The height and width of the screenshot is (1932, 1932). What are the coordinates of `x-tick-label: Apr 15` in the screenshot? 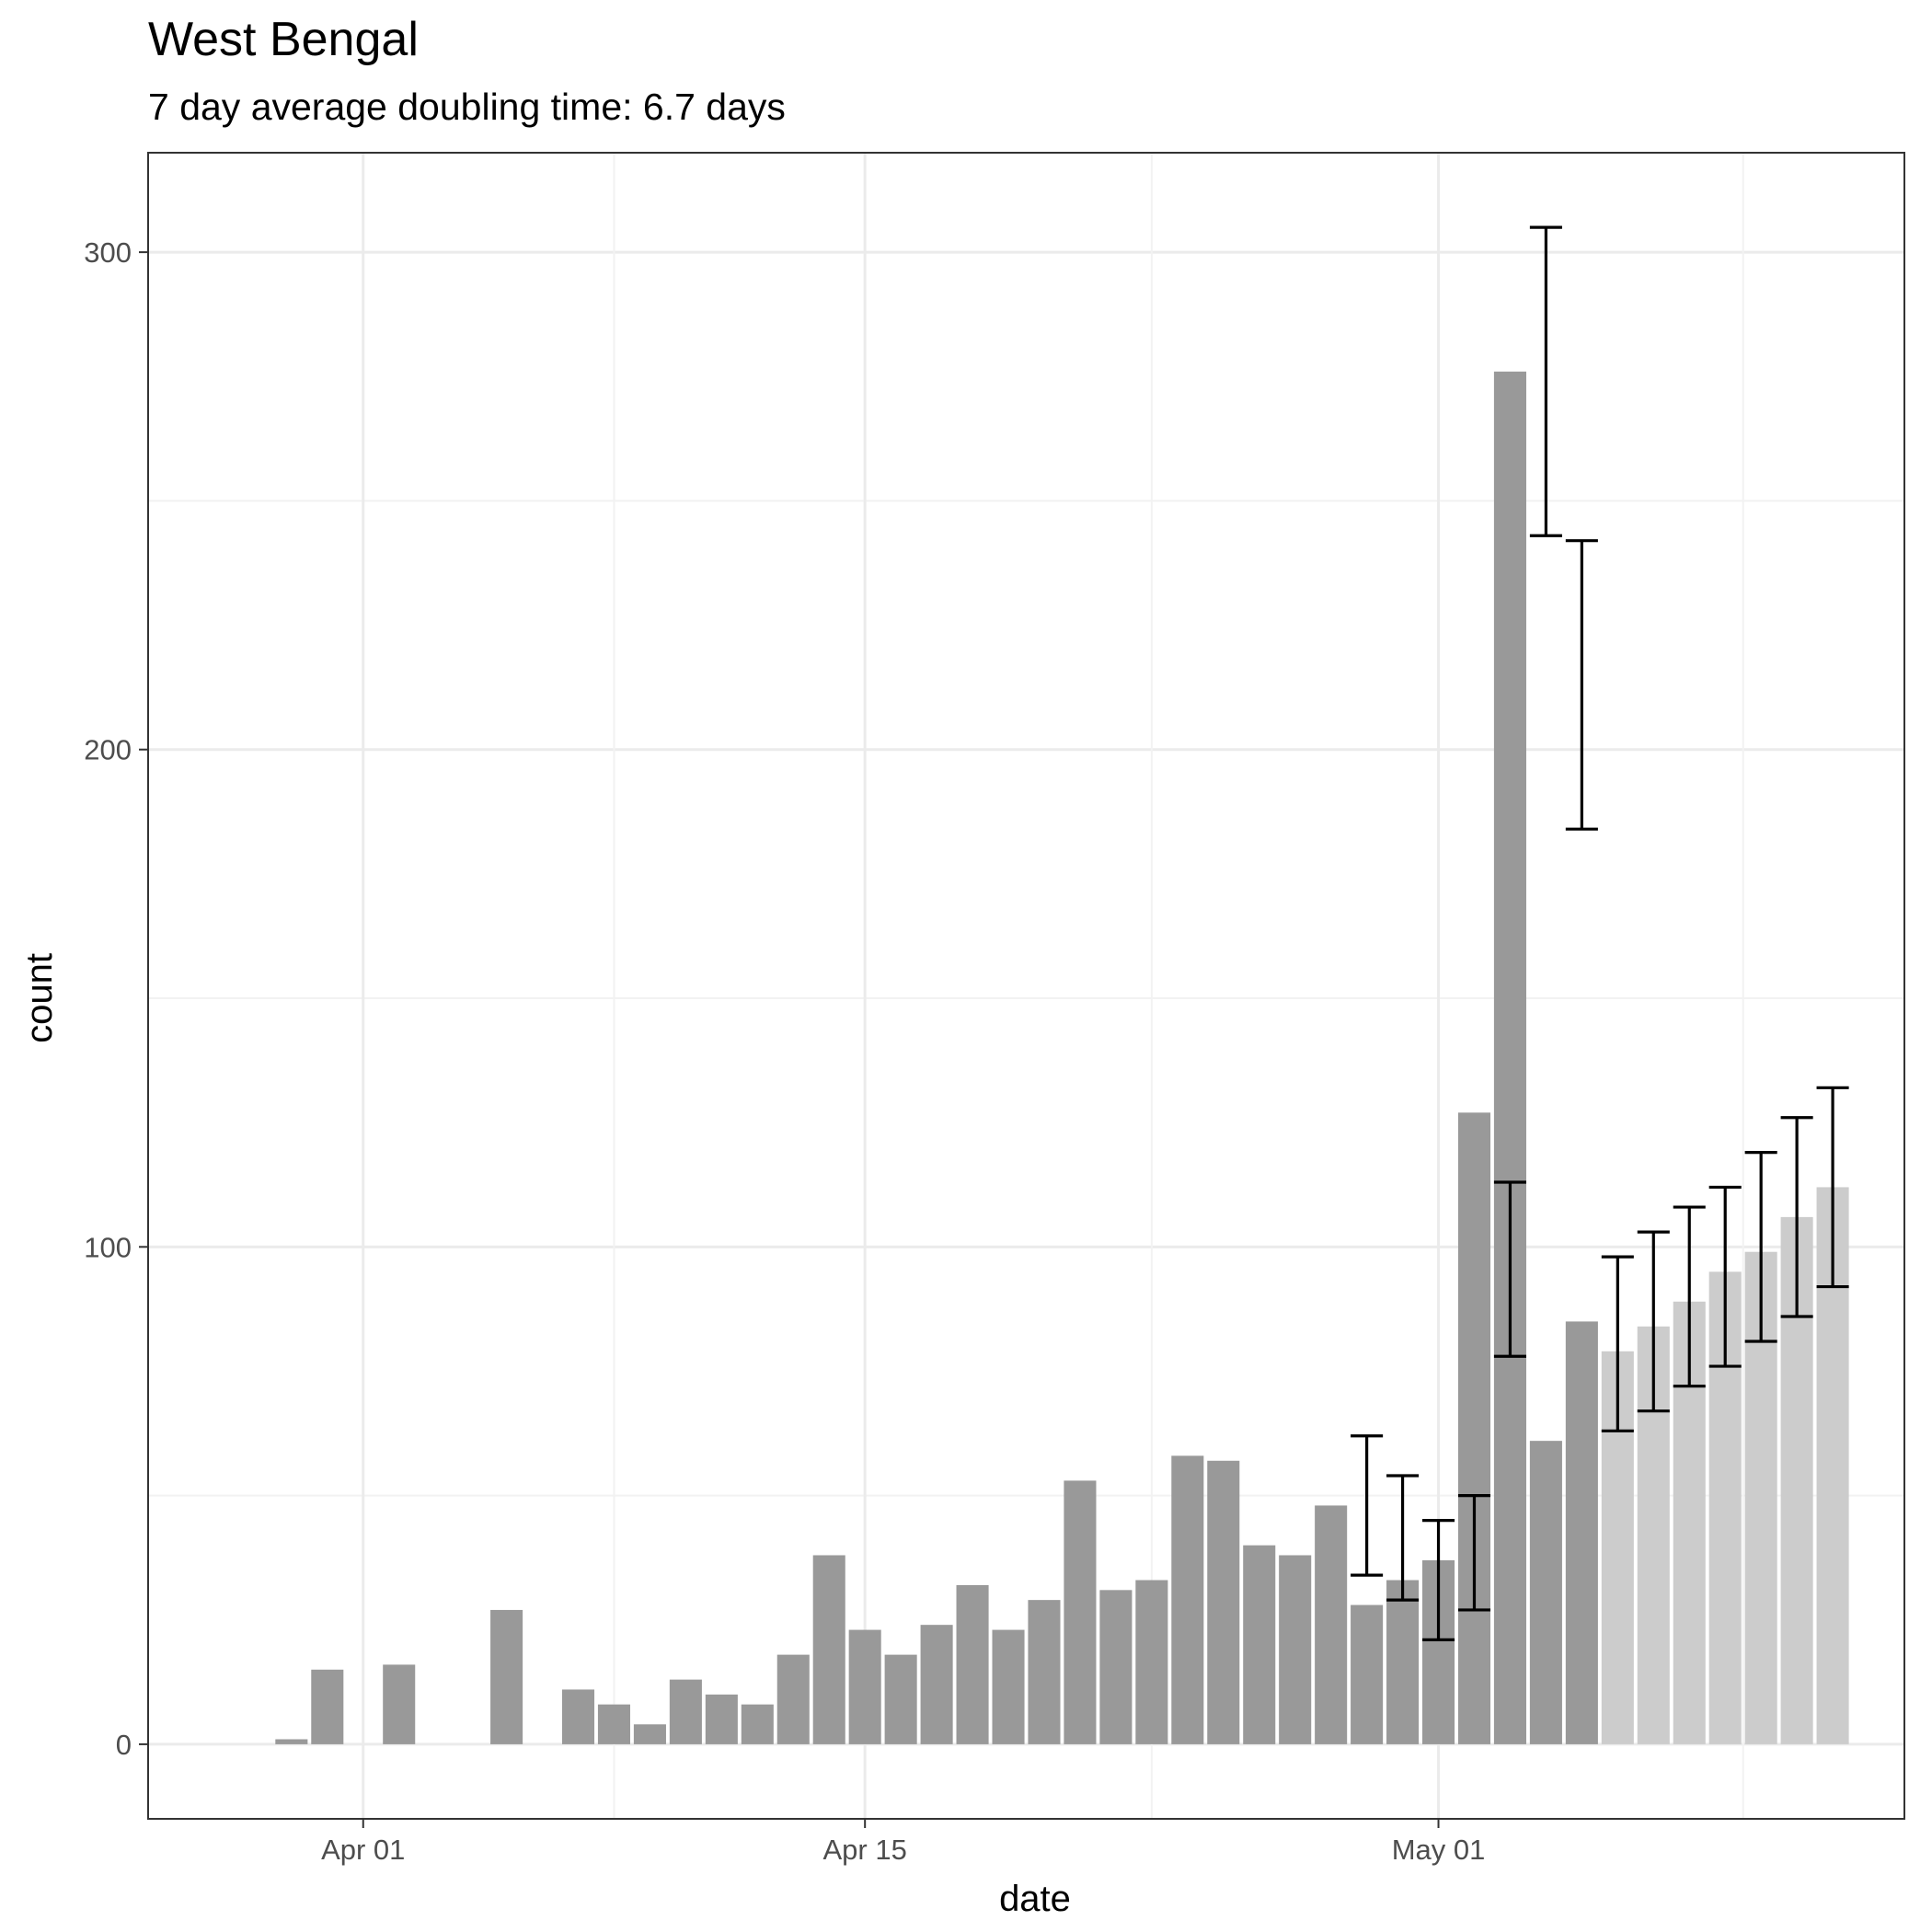 It's located at (865, 1850).